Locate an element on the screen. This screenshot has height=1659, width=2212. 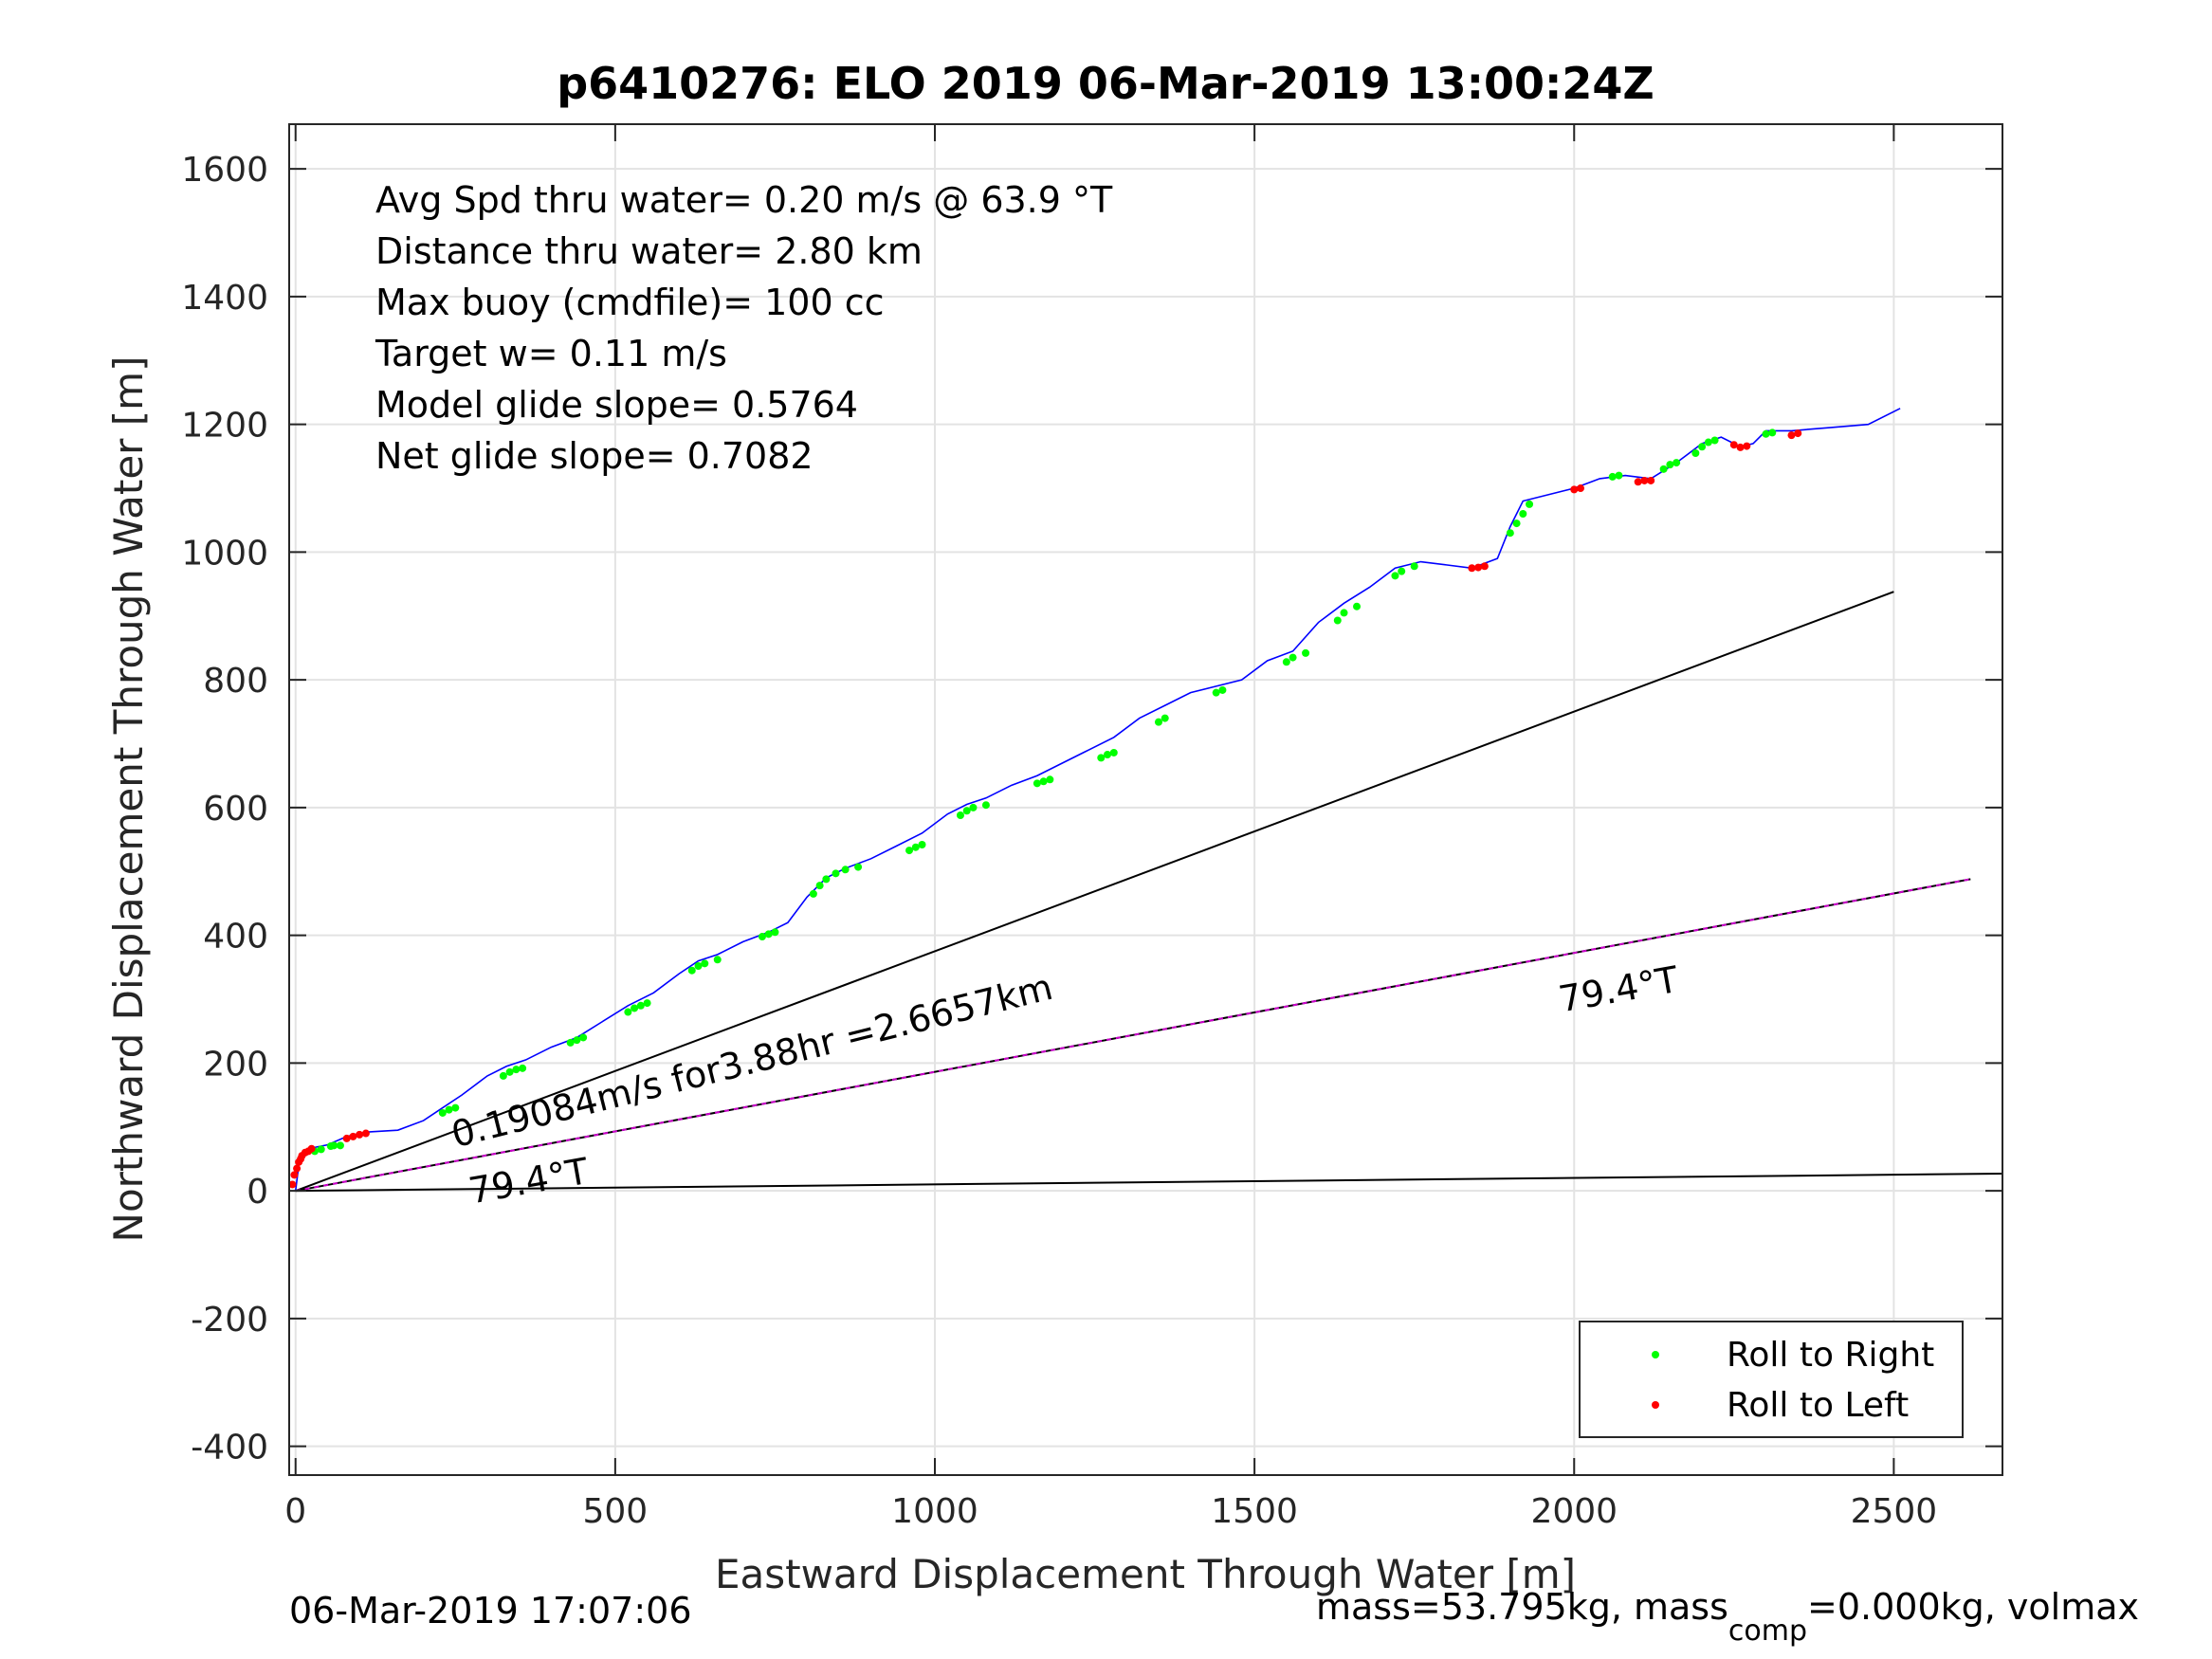
footer-mass: mass=53.795kg, masscomp=0.000kg, volmax is located at coordinates (1727, 1617).